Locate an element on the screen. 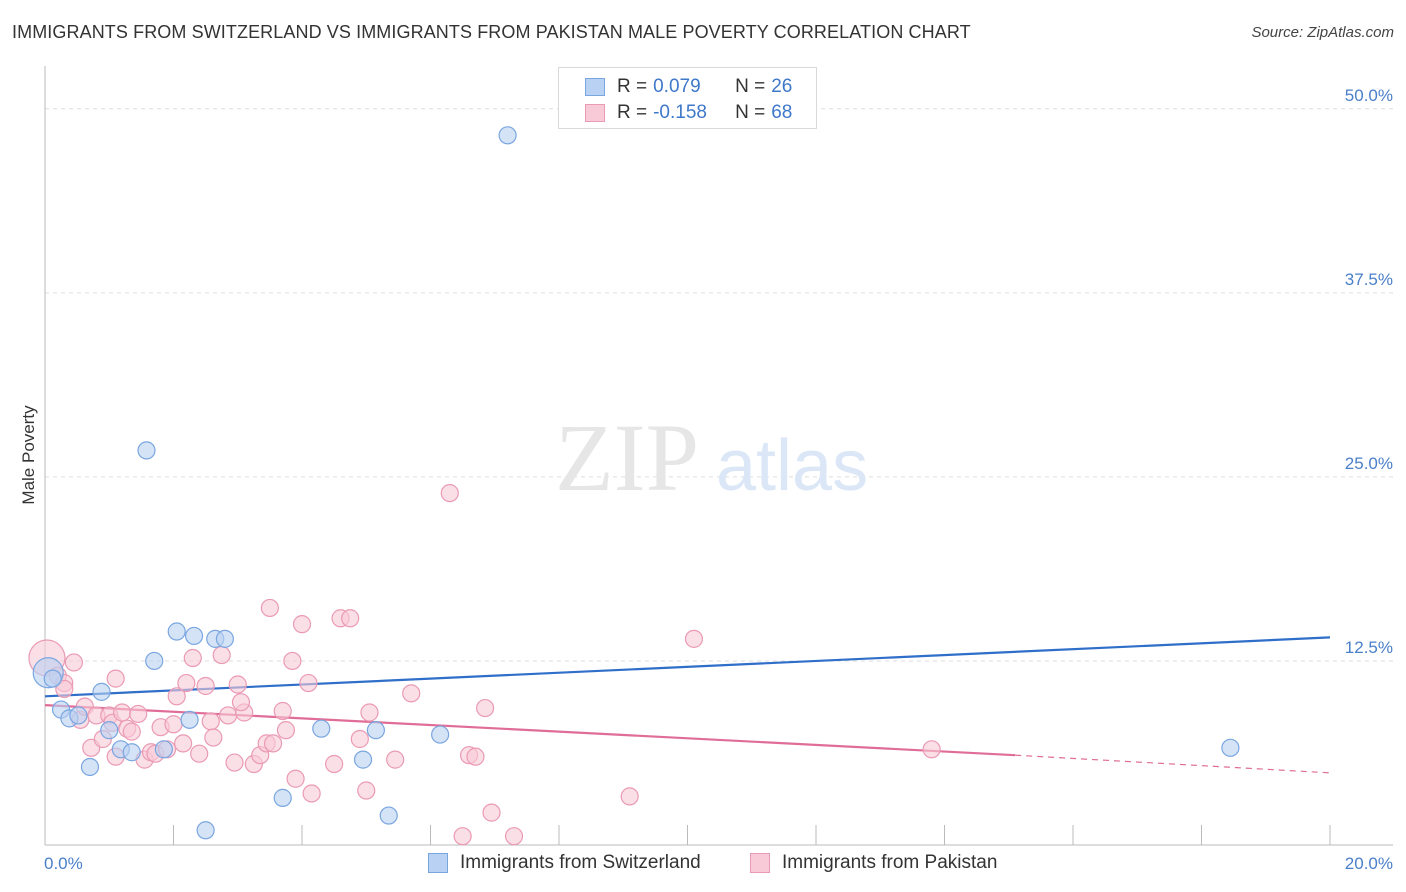 The image size is (1406, 892). legend-row-switzerland: R = 0.079 N = 26 is located at coordinates (688, 87).